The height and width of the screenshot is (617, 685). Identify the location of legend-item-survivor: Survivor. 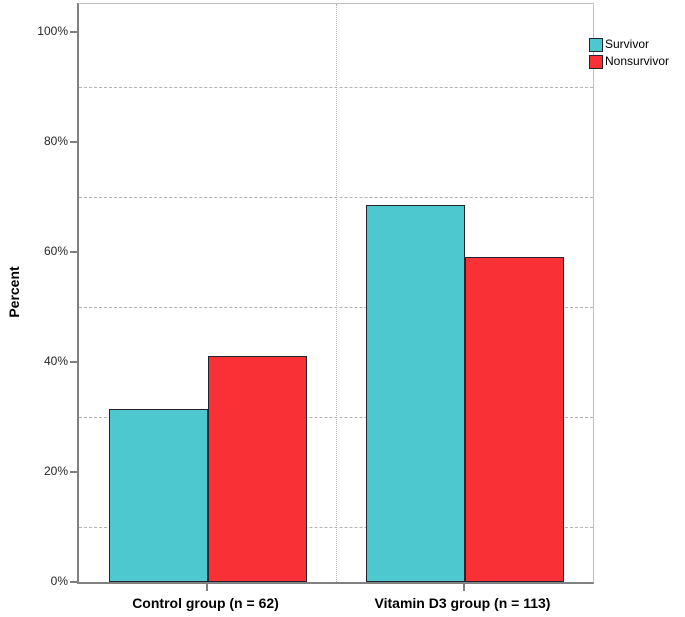
(629, 44).